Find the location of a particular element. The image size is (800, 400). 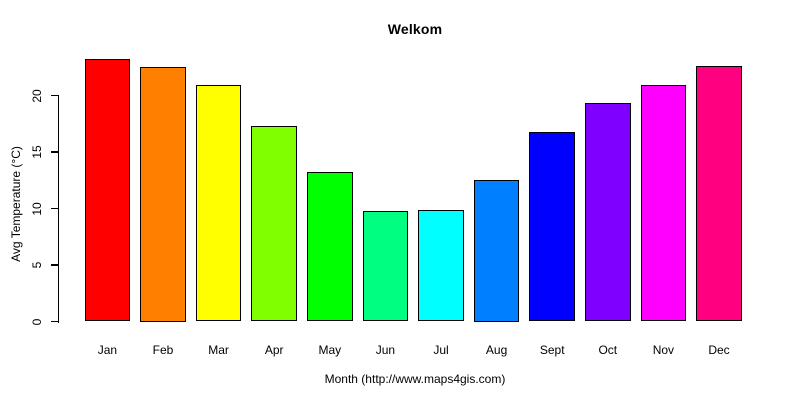

x-tick-label-jun: Jun is located at coordinates (385, 350).